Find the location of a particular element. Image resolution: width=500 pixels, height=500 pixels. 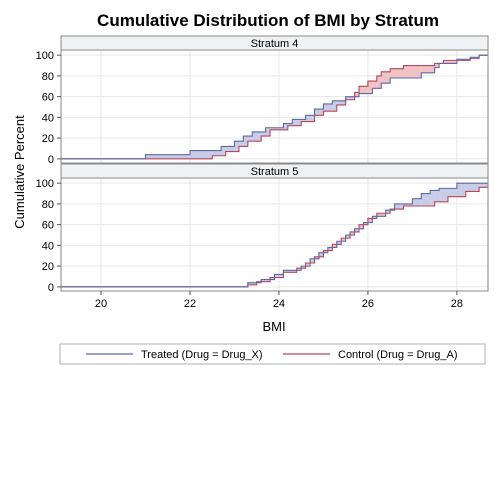

panel-label: Stratum 5 is located at coordinates (275, 172).